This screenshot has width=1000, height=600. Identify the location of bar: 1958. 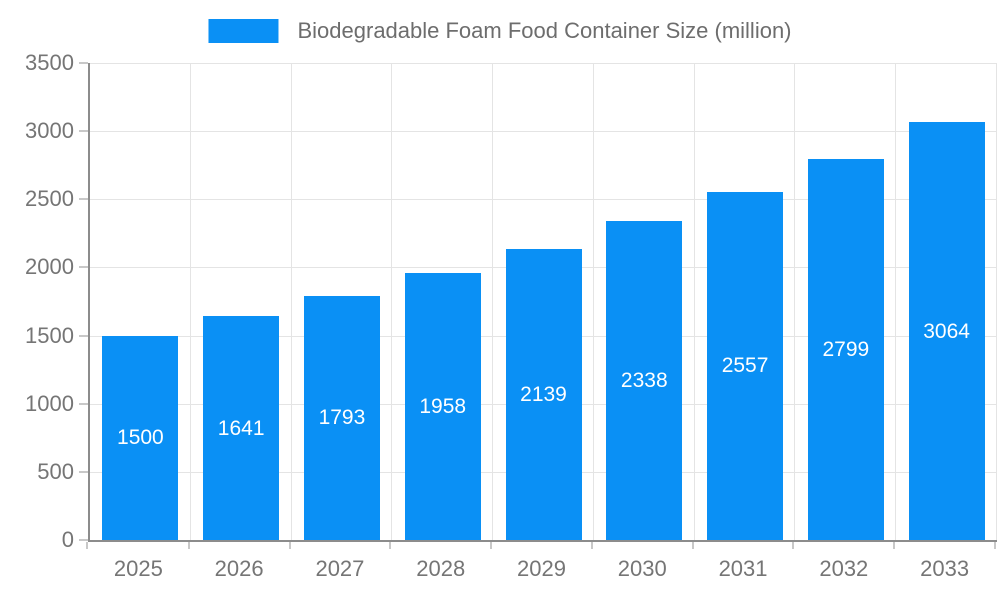
(442, 406).